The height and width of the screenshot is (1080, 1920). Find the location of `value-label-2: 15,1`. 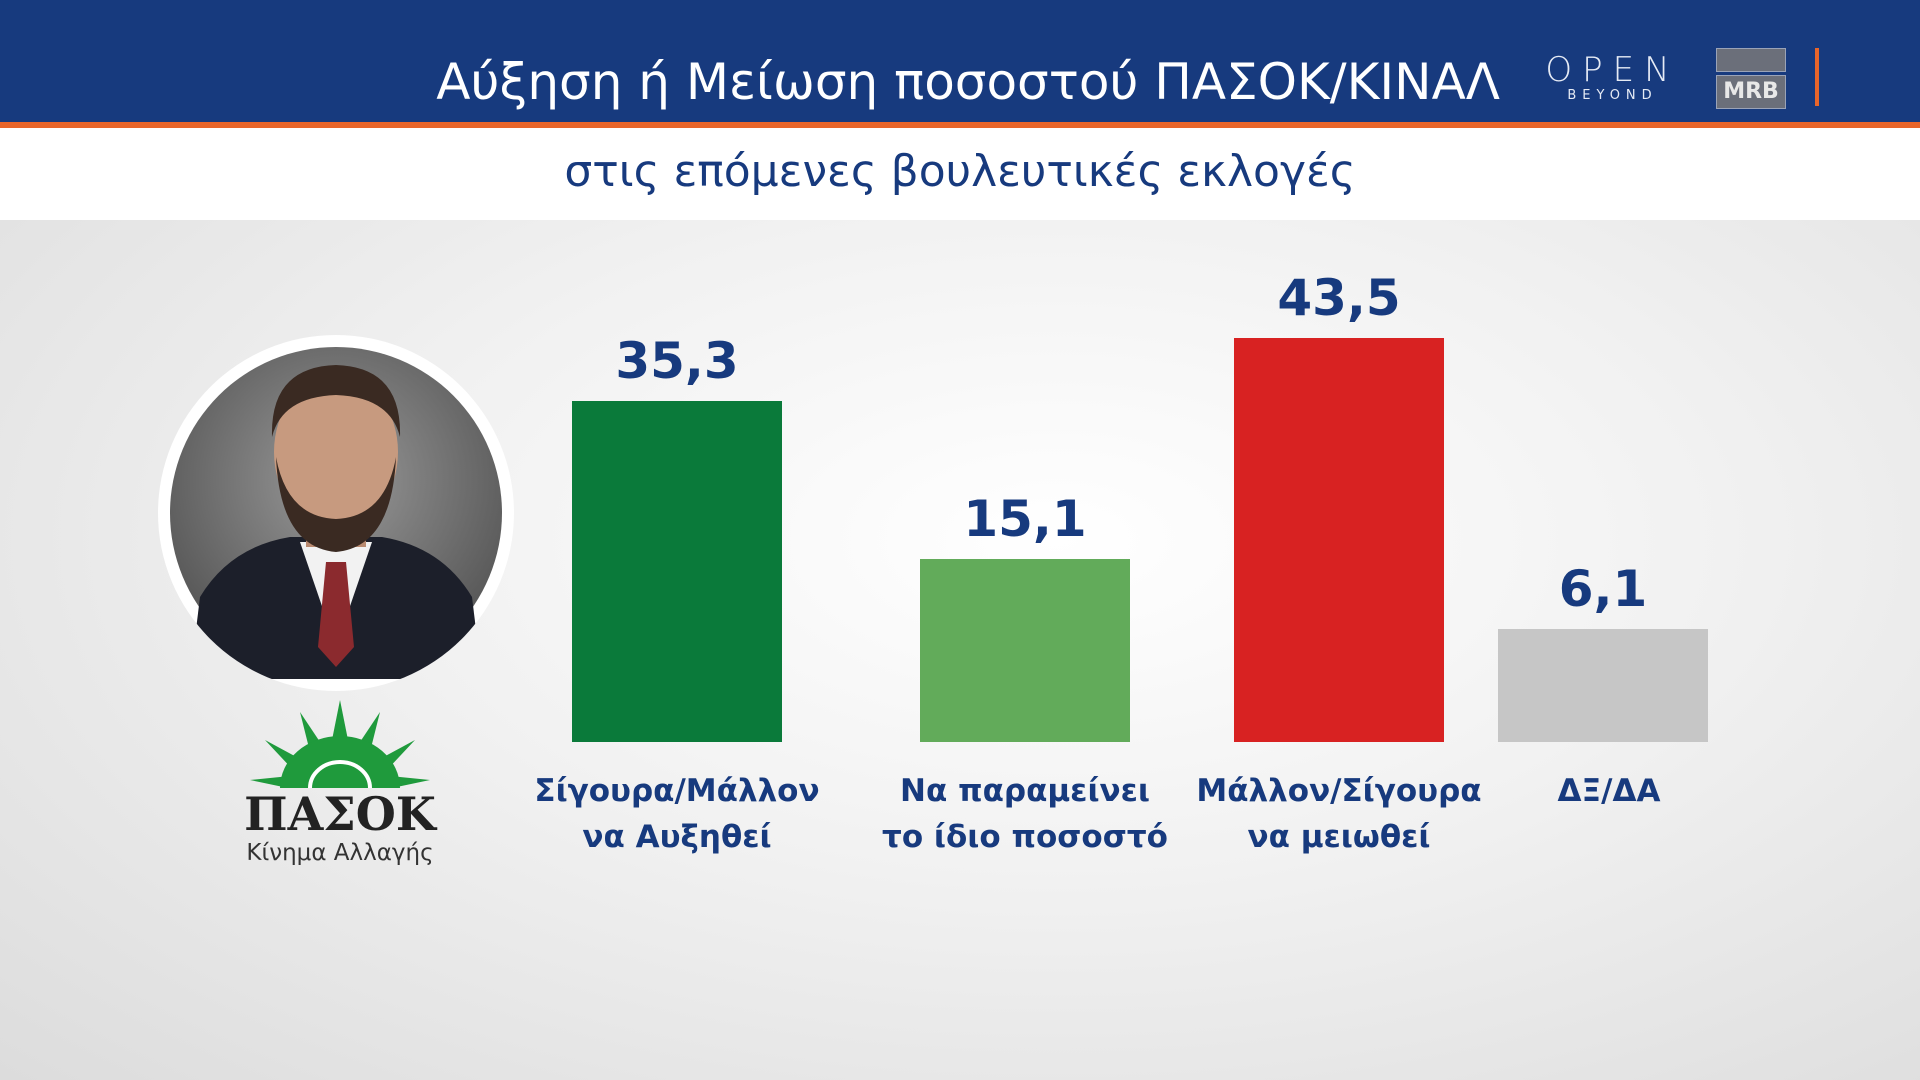

value-label-2: 15,1 is located at coordinates (1025, 518).